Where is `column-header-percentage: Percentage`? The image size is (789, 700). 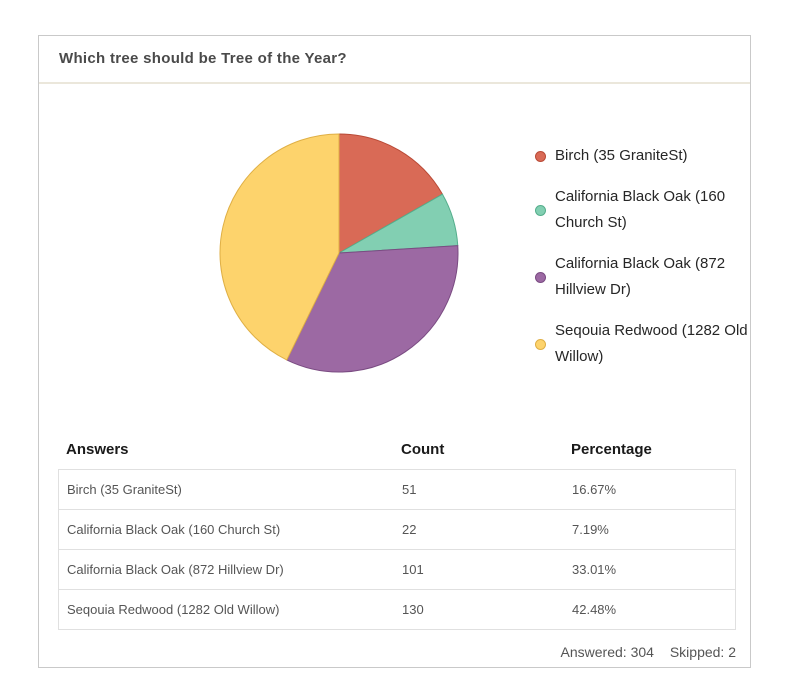 column-header-percentage: Percentage is located at coordinates (611, 449).